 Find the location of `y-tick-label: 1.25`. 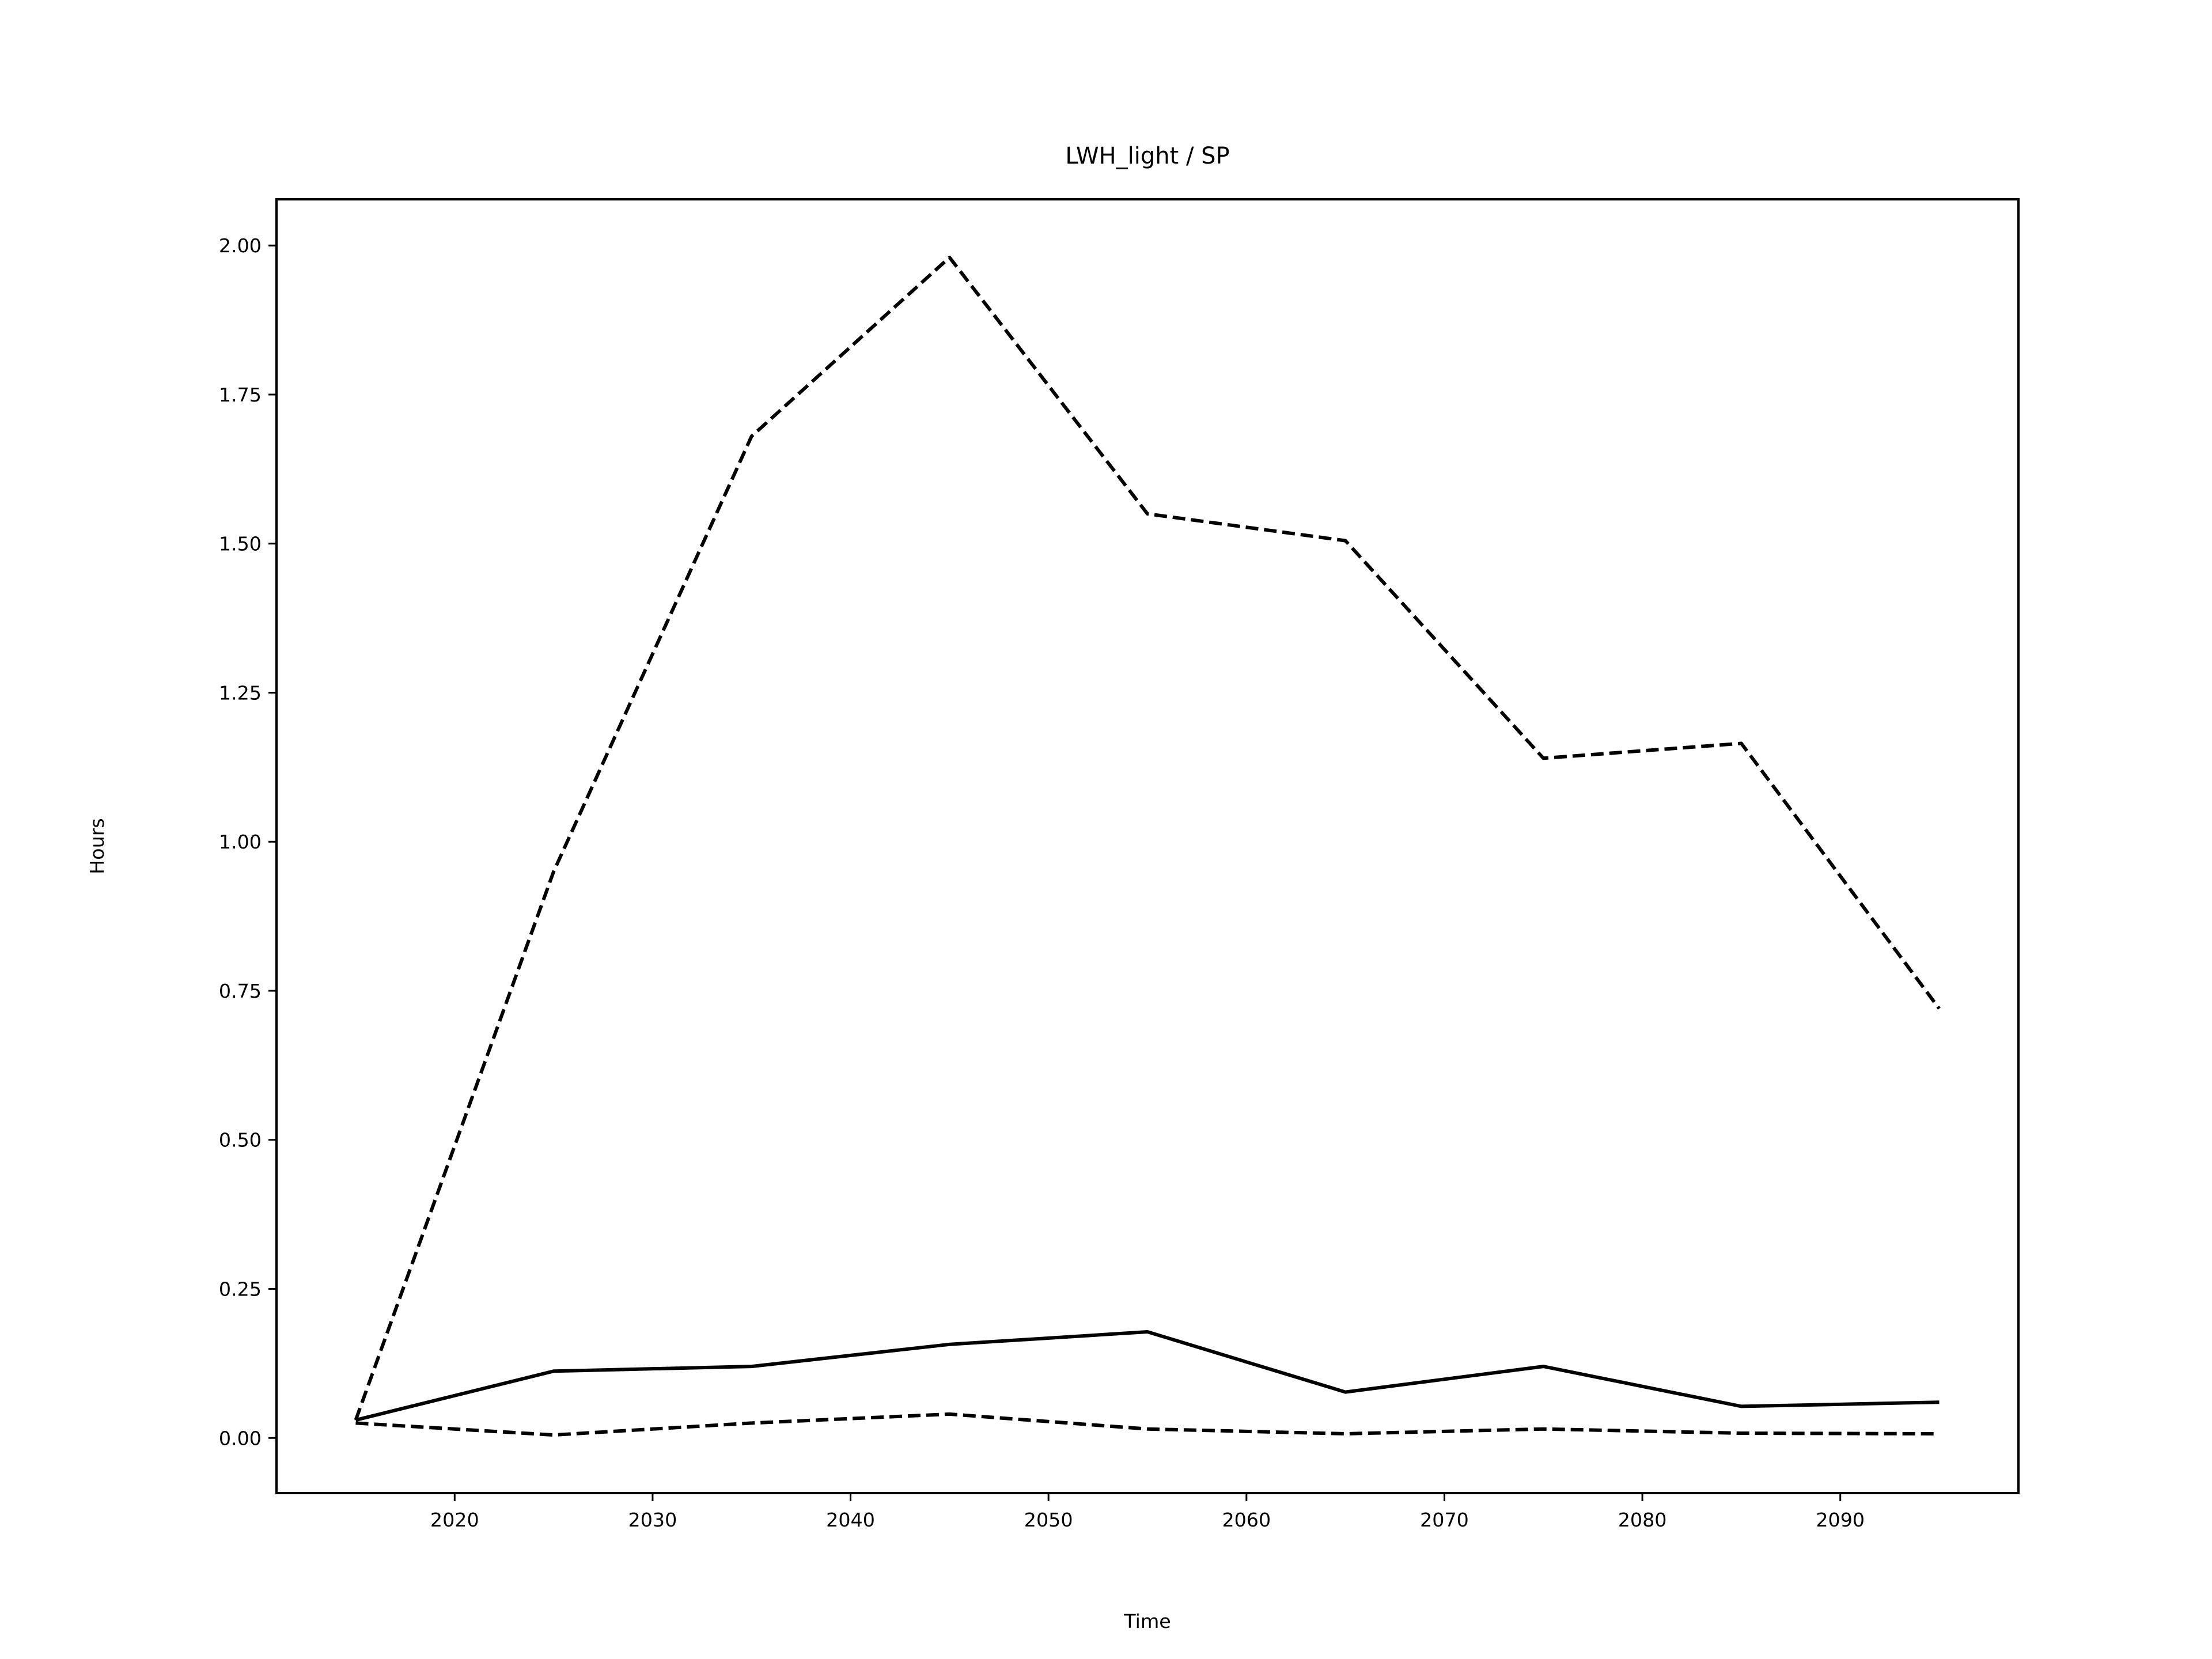

y-tick-label: 1.25 is located at coordinates (240, 692).